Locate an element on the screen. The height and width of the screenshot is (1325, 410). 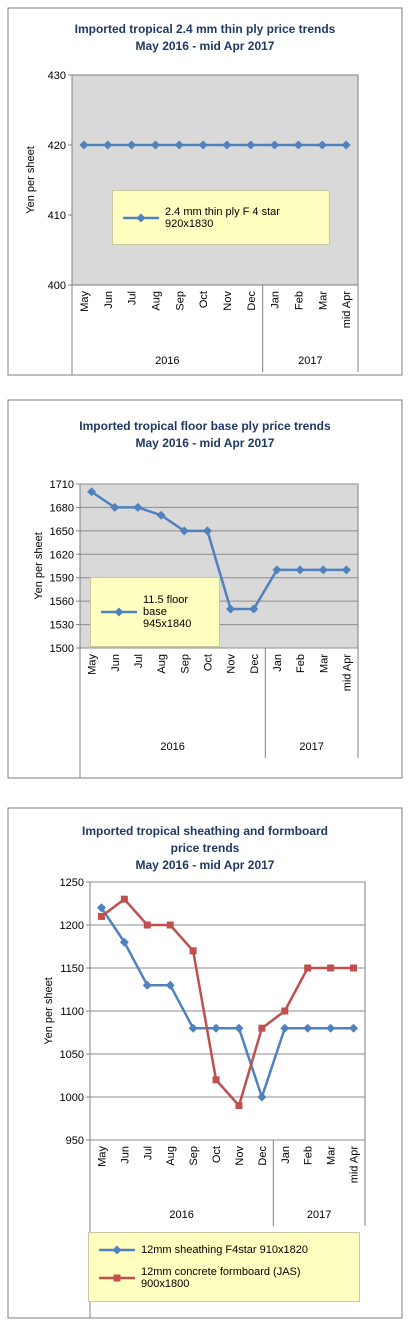
y-tick-label: 1680 is located at coordinates (62, 508).